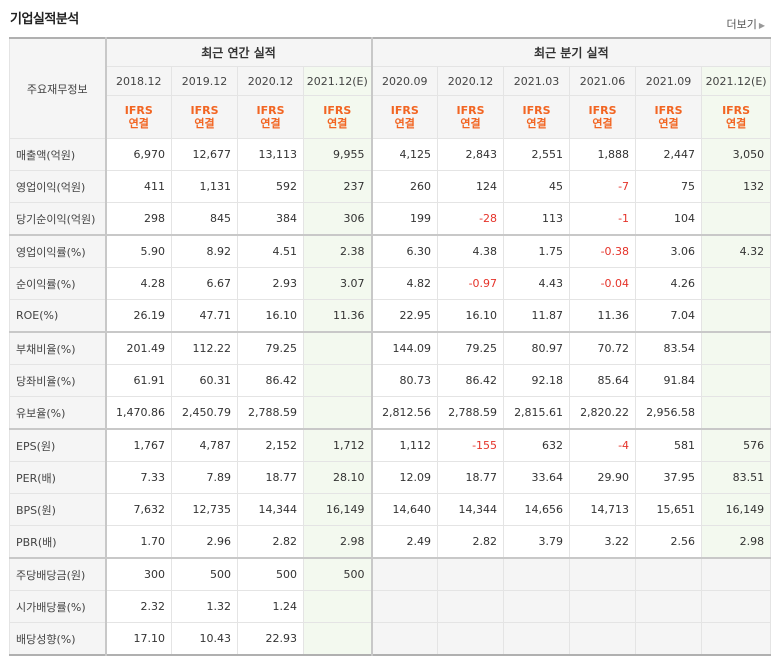 This screenshot has height=666, width=773. What do you see at coordinates (471, 251) in the screenshot?
I see `table-cell: 4.38` at bounding box center [471, 251].